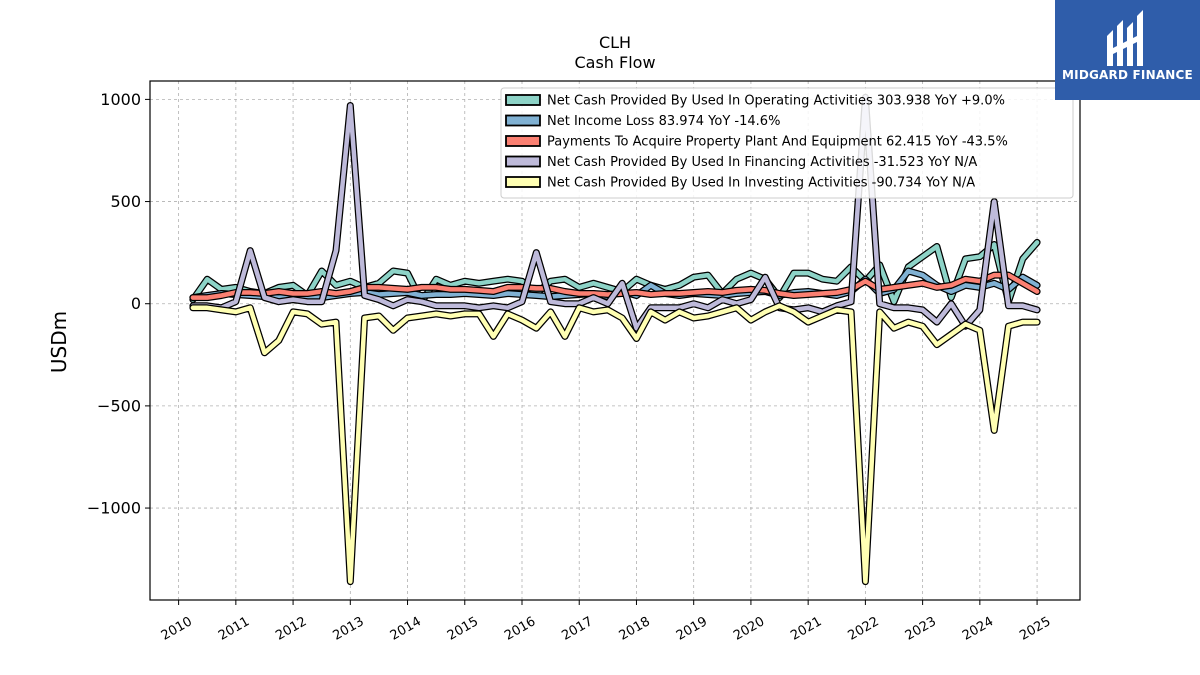 Image resolution: width=1200 pixels, height=675 pixels. What do you see at coordinates (692, 629) in the screenshot?
I see `x-tick-label: 2019` at bounding box center [692, 629].